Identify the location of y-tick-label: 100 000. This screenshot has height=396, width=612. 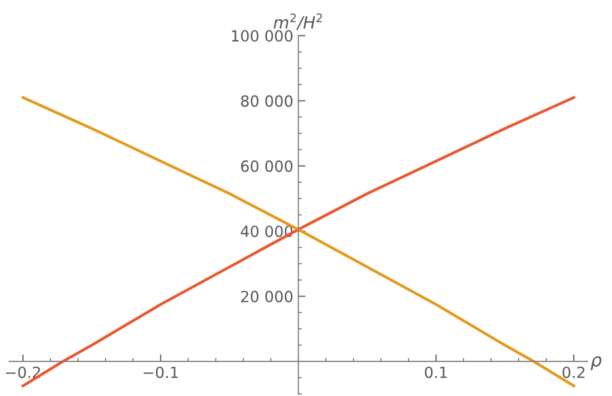
(262, 36).